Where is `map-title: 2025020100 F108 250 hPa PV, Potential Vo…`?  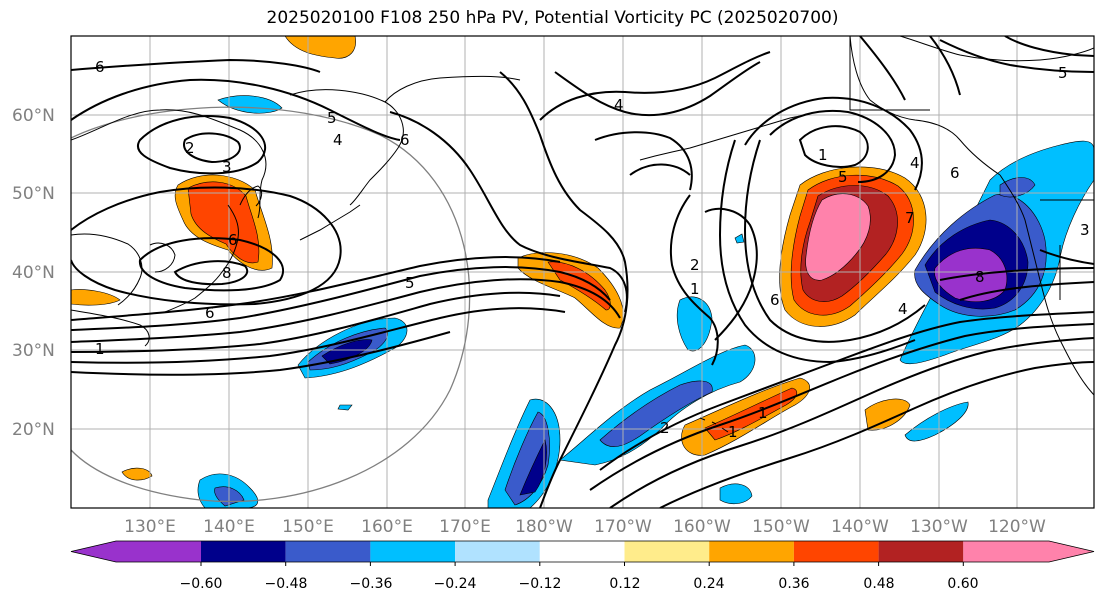
map-title: 2025020100 F108 250 hPa PV, Potential Vo… is located at coordinates (552, 18).